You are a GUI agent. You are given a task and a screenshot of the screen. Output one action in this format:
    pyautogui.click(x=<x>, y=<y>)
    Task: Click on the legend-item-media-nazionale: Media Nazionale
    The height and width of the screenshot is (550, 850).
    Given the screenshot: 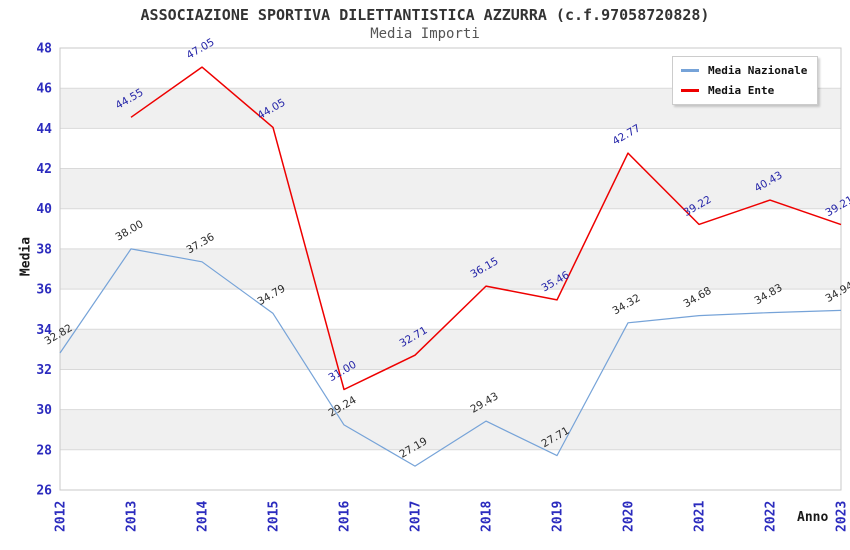 What is the action you would take?
    pyautogui.click(x=744, y=70)
    